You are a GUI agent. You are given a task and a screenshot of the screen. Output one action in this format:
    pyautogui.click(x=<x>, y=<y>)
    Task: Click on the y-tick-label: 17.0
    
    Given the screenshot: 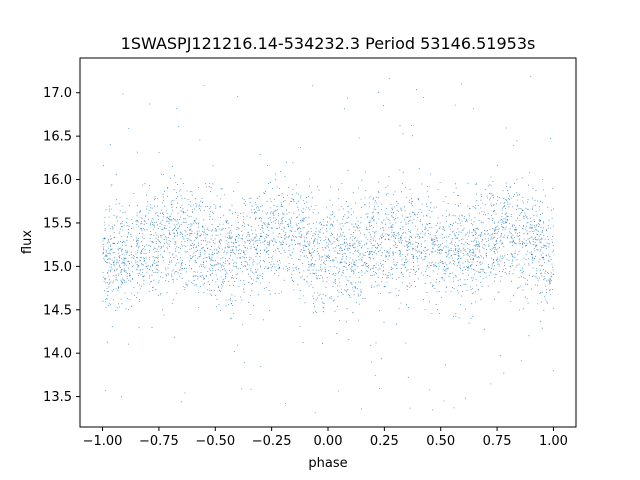 What is the action you would take?
    pyautogui.click(x=57, y=93)
    